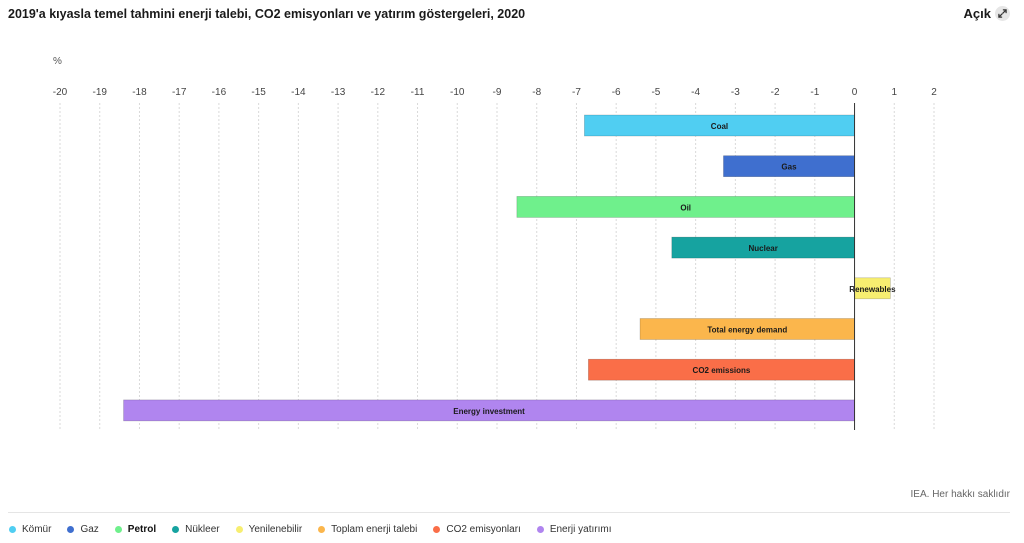  Describe the element at coordinates (100, 92) in the screenshot. I see `x-tick-label: -19` at that location.